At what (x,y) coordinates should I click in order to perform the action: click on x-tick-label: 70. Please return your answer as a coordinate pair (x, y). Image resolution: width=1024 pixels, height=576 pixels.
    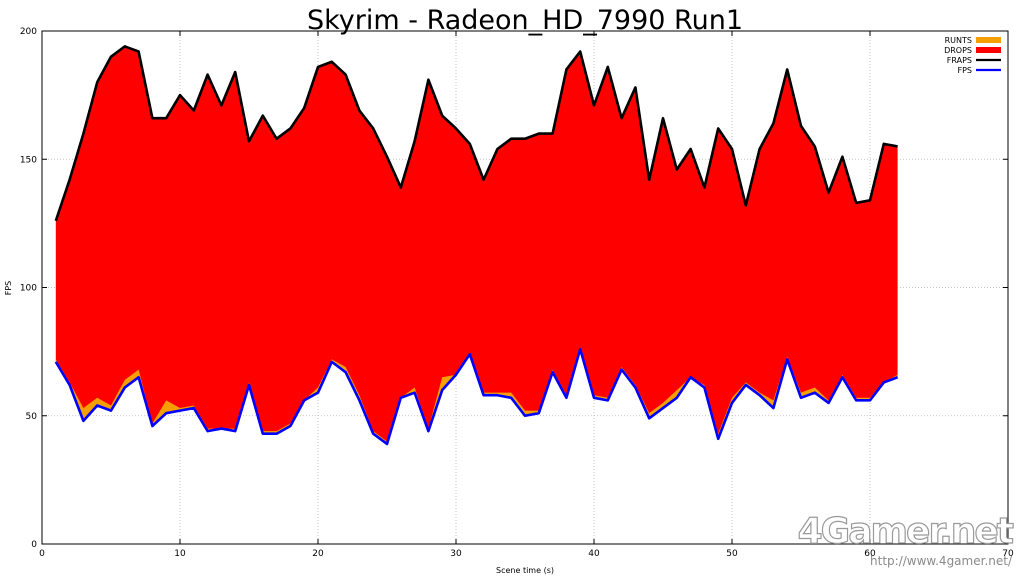
    Looking at the image, I should click on (1008, 554).